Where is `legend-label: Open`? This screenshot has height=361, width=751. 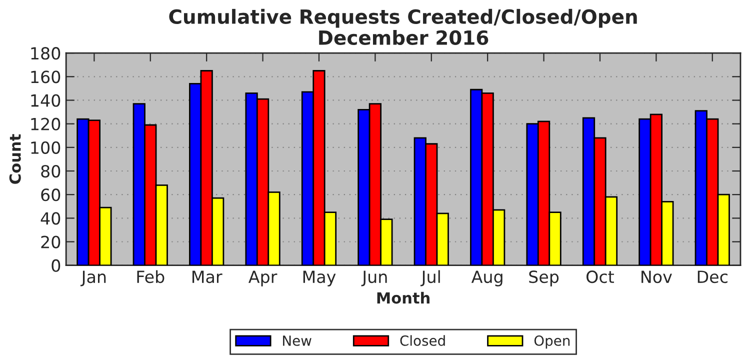
legend-label: Open is located at coordinates (552, 342).